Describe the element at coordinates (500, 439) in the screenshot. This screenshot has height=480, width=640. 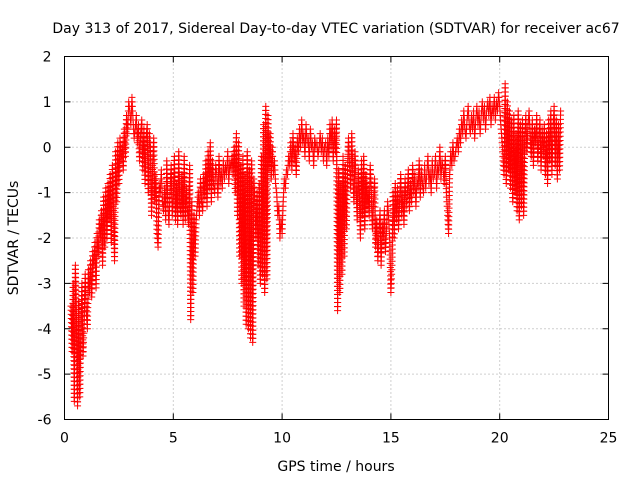
I see `x-tick-label: 20` at that location.